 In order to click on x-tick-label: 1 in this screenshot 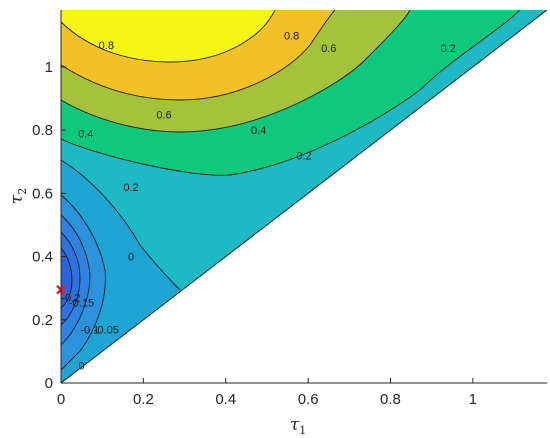, I will do `click(473, 399)`.